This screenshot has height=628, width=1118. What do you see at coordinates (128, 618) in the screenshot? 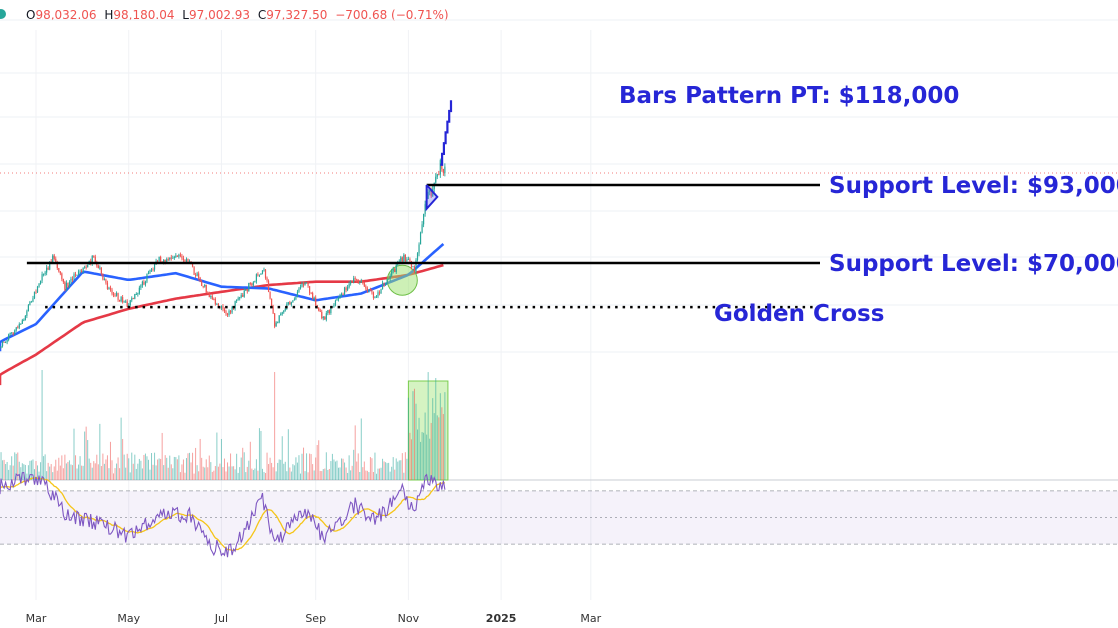
I see `x-tick-label: May` at bounding box center [128, 618].